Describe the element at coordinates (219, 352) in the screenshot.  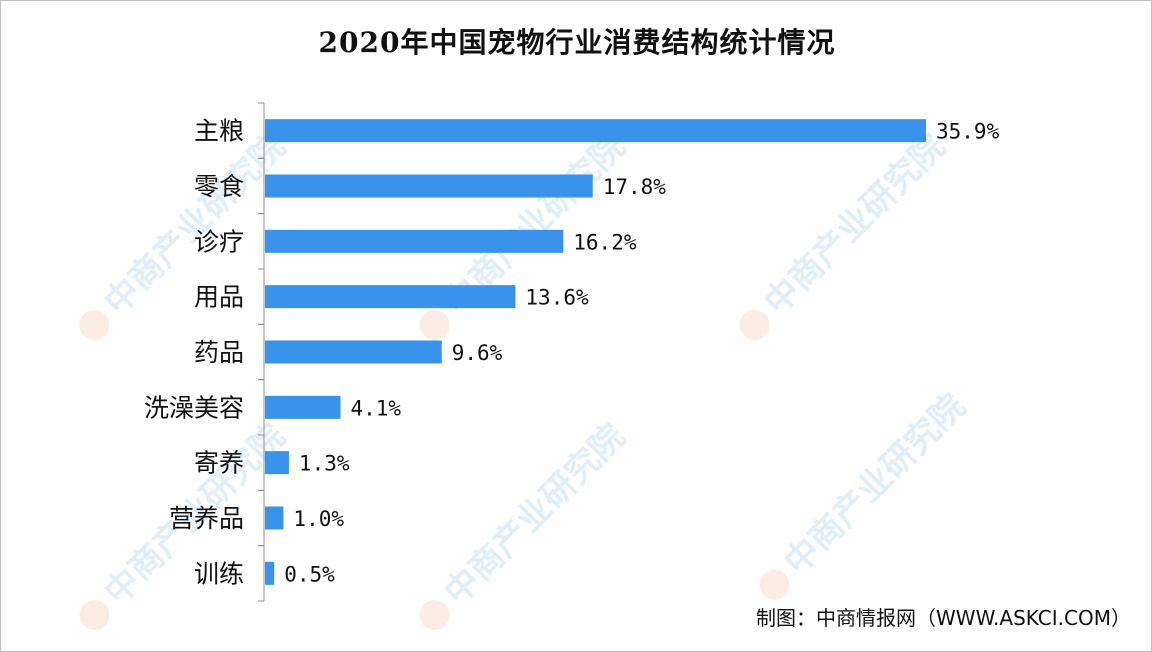
I see `category-label: 药品` at that location.